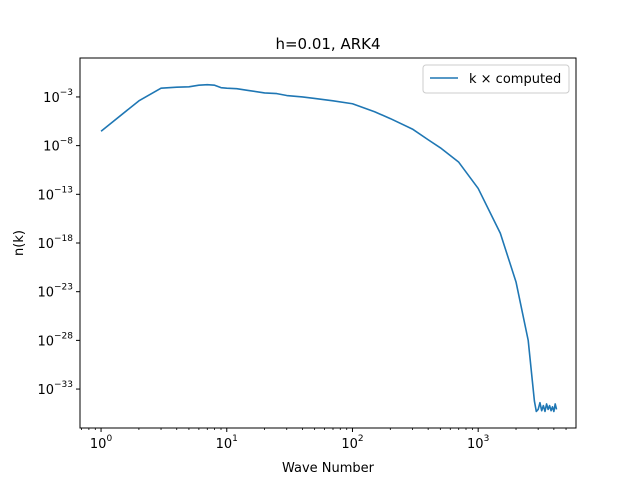 Image resolution: width=640 pixels, height=480 pixels. Describe the element at coordinates (515, 79) in the screenshot. I see `legend-label: k × computed` at that location.